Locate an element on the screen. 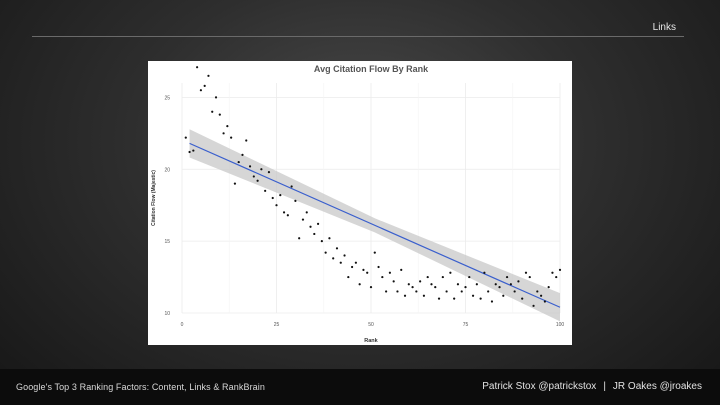 This screenshot has height=405, width=720. footer-author-1: Patrick Stox @patrickstox is located at coordinates (539, 386).